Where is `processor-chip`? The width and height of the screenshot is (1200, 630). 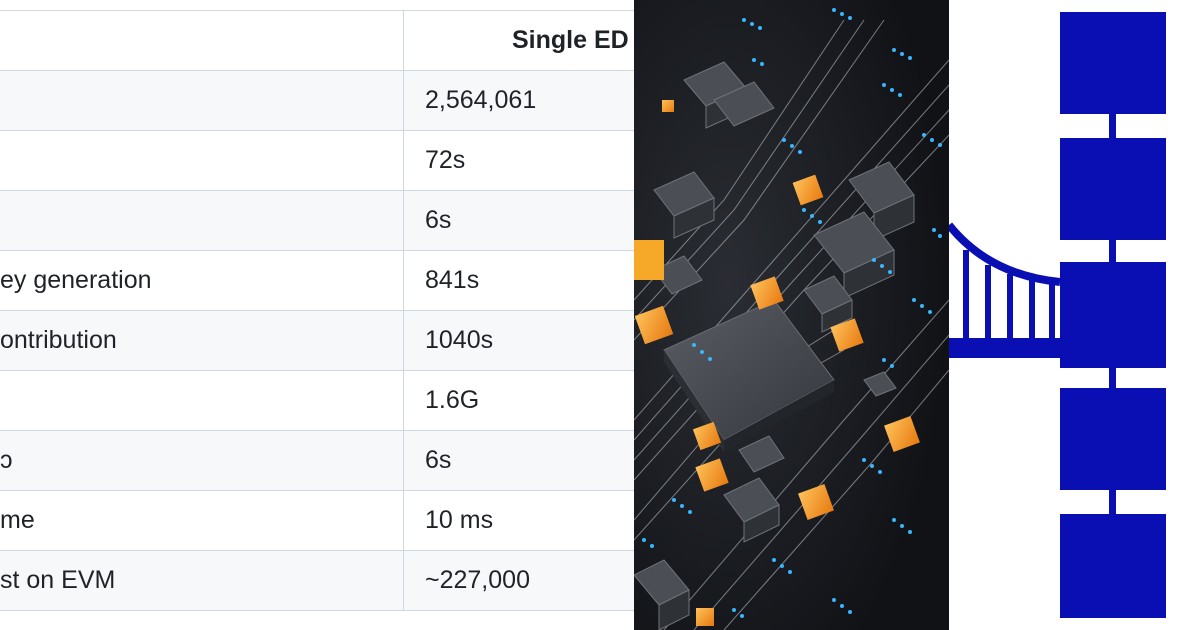
processor-chip is located at coordinates (749, 375).